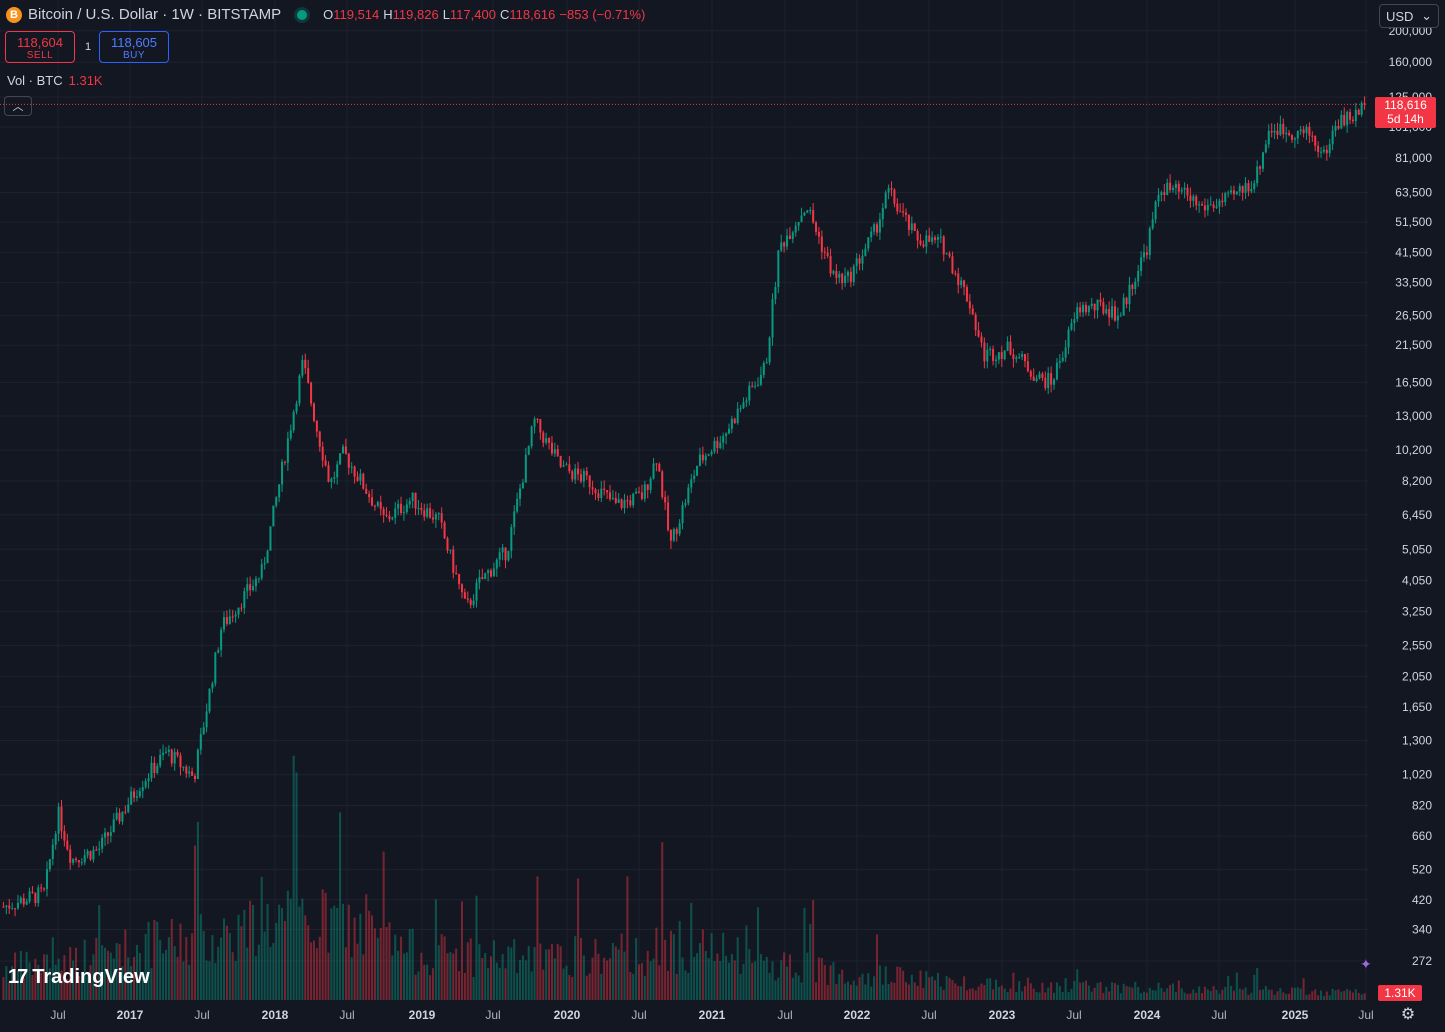  What do you see at coordinates (18, 106) in the screenshot?
I see `collapse-legend-button: ︿` at bounding box center [18, 106].